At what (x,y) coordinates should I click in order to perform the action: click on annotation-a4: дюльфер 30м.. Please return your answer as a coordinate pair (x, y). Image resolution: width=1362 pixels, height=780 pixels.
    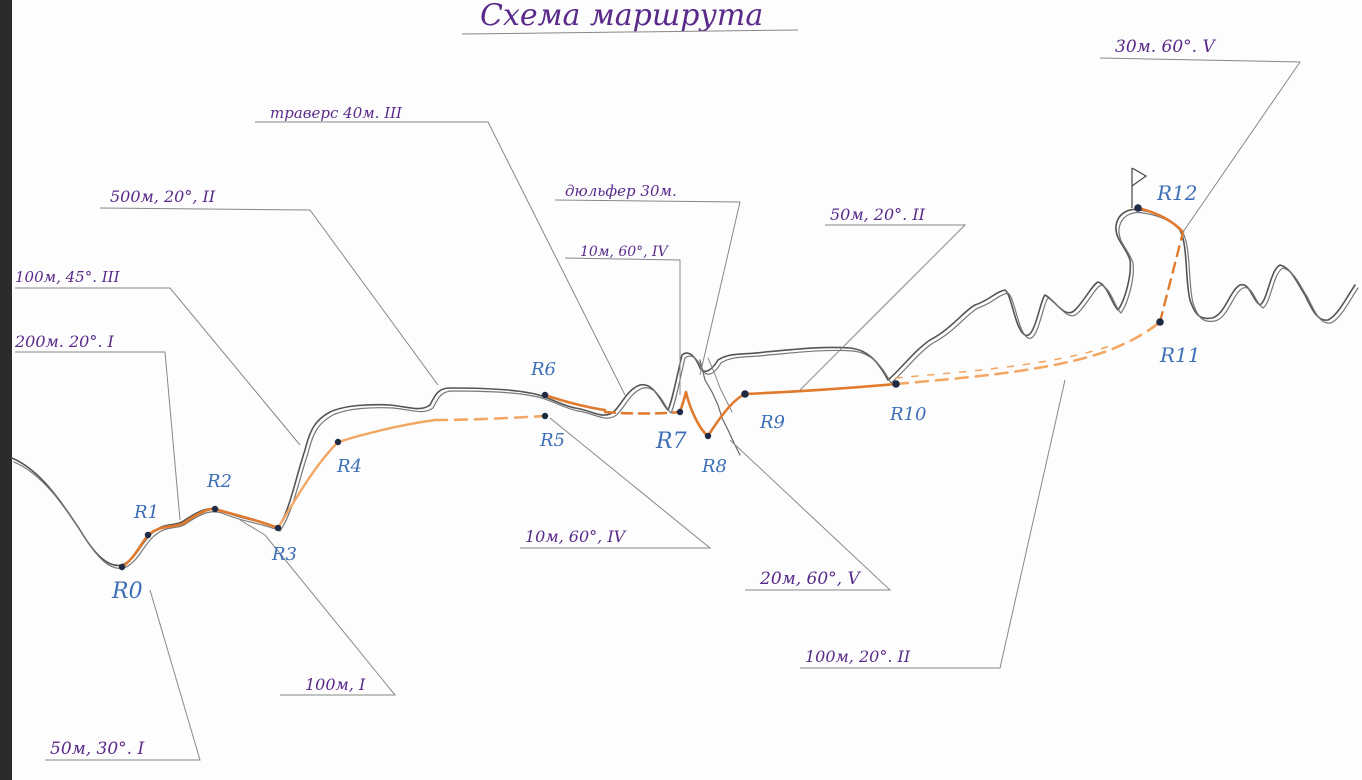
    Looking at the image, I should click on (621, 191).